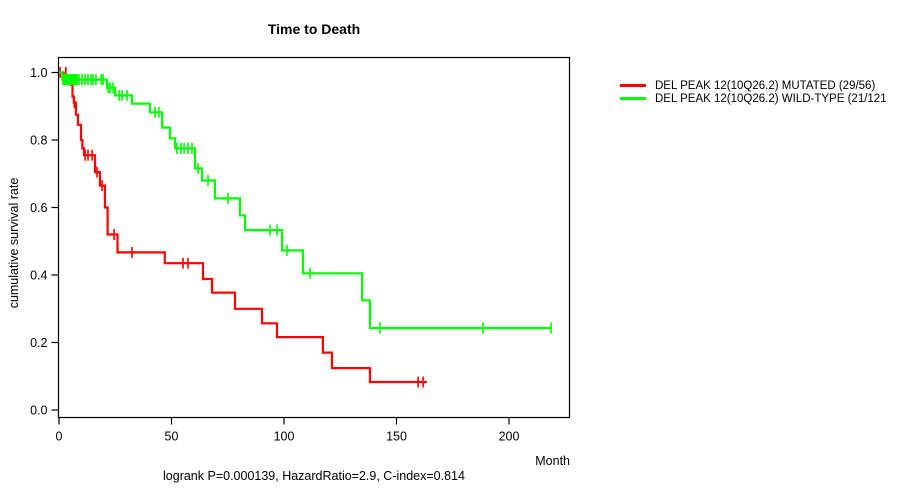  Describe the element at coordinates (396, 437) in the screenshot. I see `x-tick-label: 150` at that location.